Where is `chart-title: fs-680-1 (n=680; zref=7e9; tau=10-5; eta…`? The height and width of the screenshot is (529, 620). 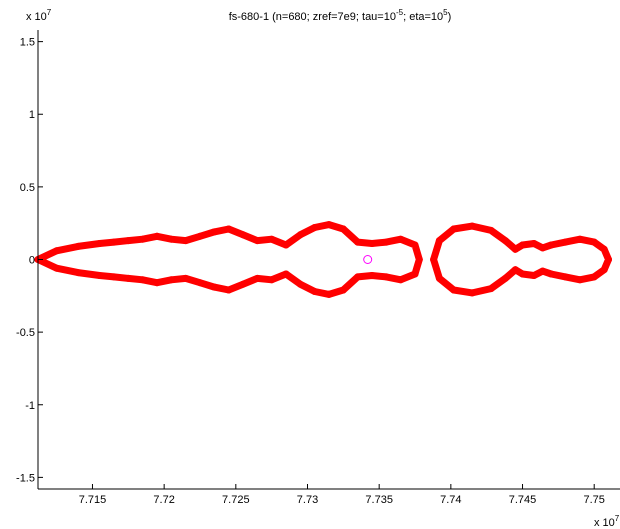 chart-title: fs-680-1 (n=680; zref=7e9; tau=10-5; eta… is located at coordinates (340, 15).